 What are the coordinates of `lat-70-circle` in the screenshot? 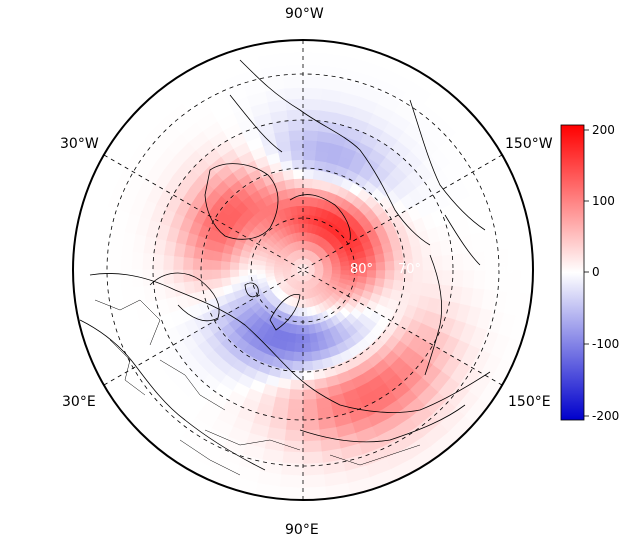 It's located at (303, 270).